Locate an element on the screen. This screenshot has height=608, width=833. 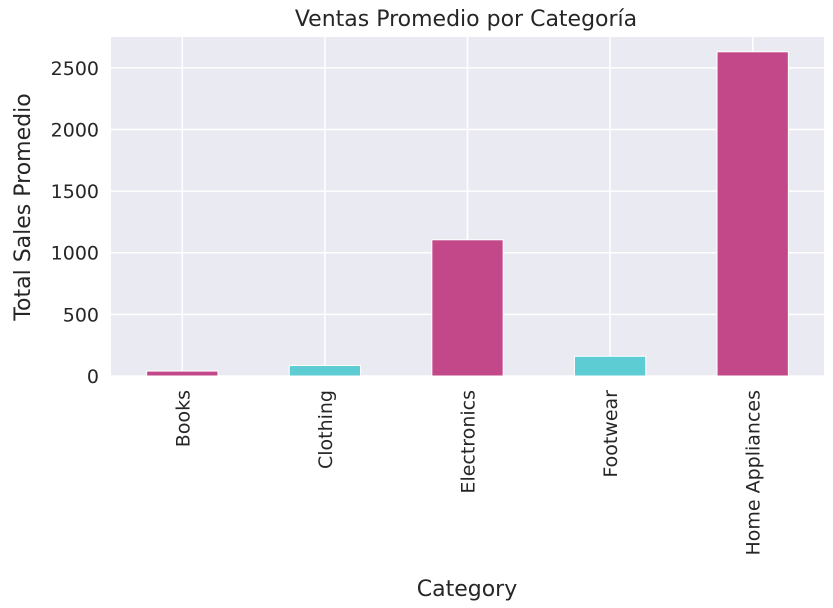
y-tick-label-5: 2500 is located at coordinates (75, 69).